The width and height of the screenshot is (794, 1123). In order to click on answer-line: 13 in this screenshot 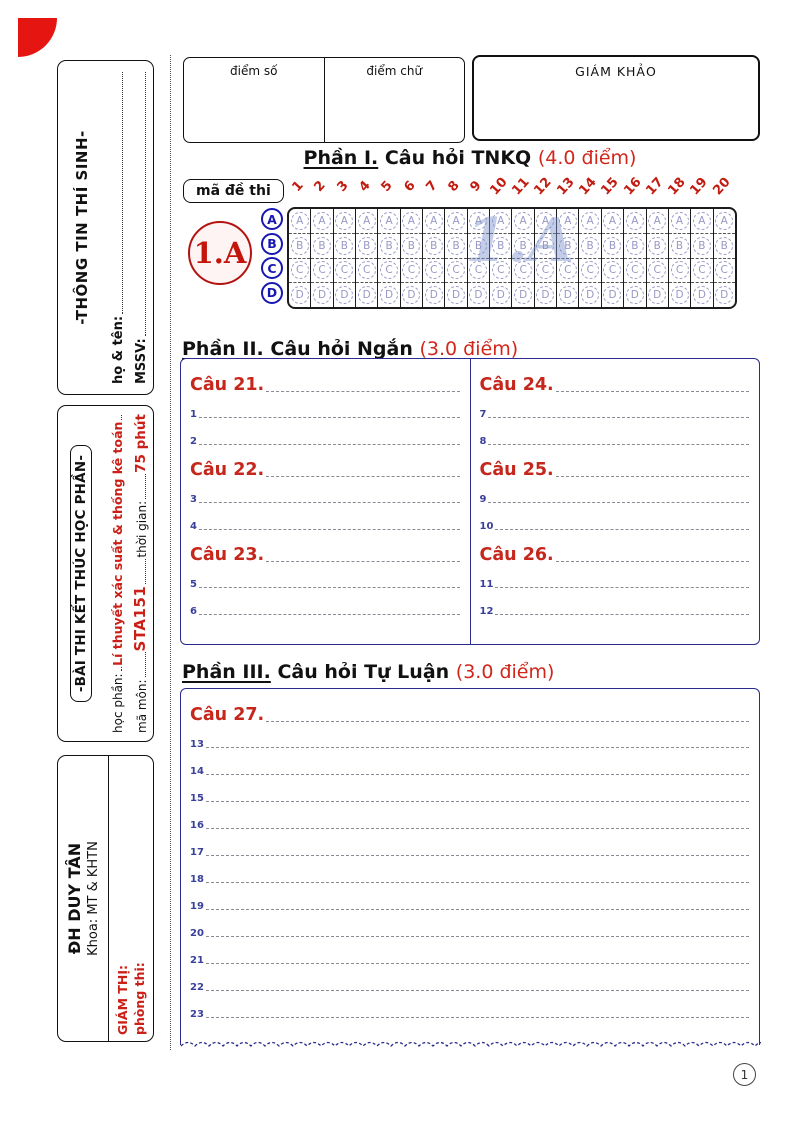, I will do `click(469, 744)`.